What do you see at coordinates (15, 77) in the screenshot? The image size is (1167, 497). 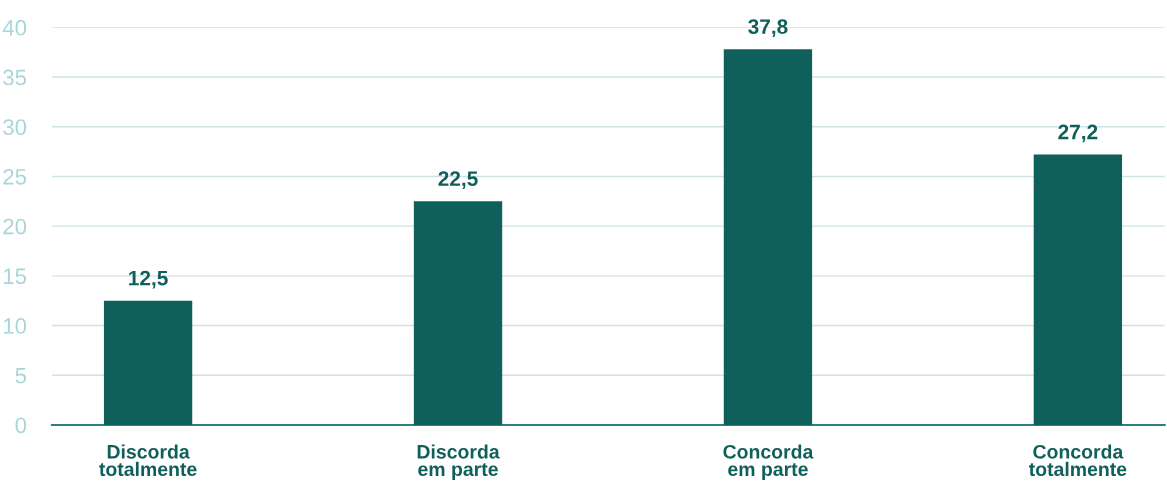 I see `y-tick-label: 35` at bounding box center [15, 77].